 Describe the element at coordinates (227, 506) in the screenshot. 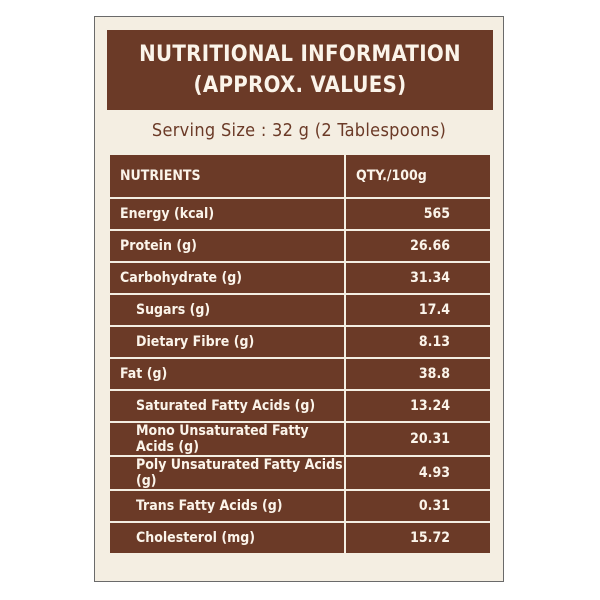

I see `nutrient-name: Trans Fatty Acids (g)` at that location.